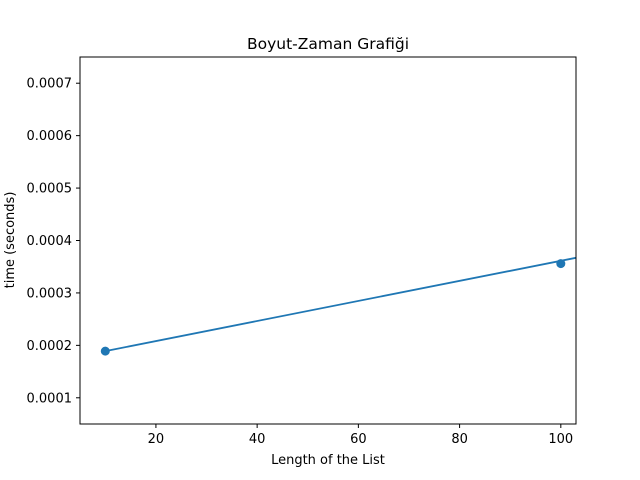 Image resolution: width=640 pixels, height=480 pixels. What do you see at coordinates (459, 439) in the screenshot?
I see `x-tick-label: 80` at bounding box center [459, 439].